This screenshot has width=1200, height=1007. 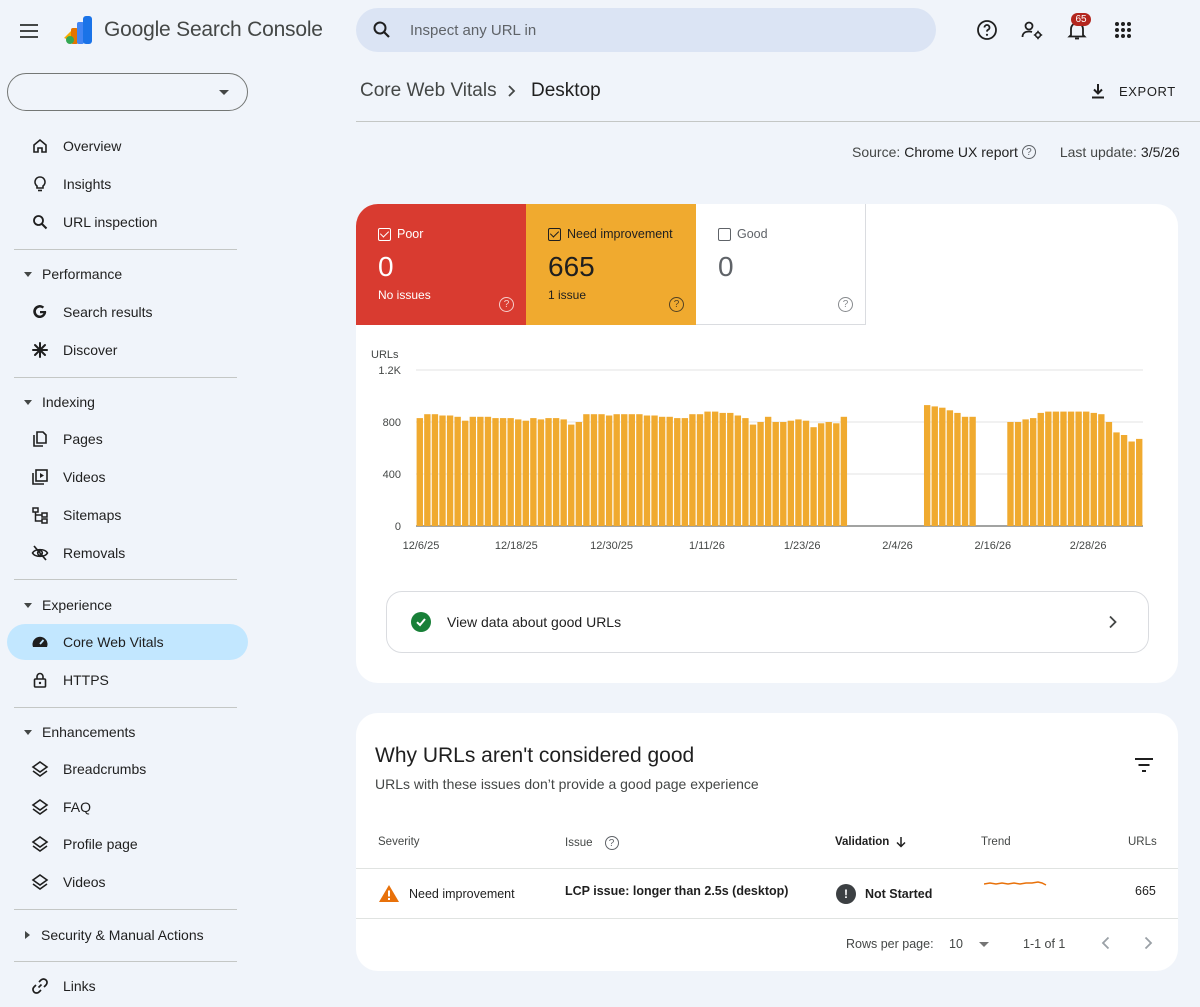 What do you see at coordinates (724, 234) in the screenshot?
I see `good-checkbox` at bounding box center [724, 234].